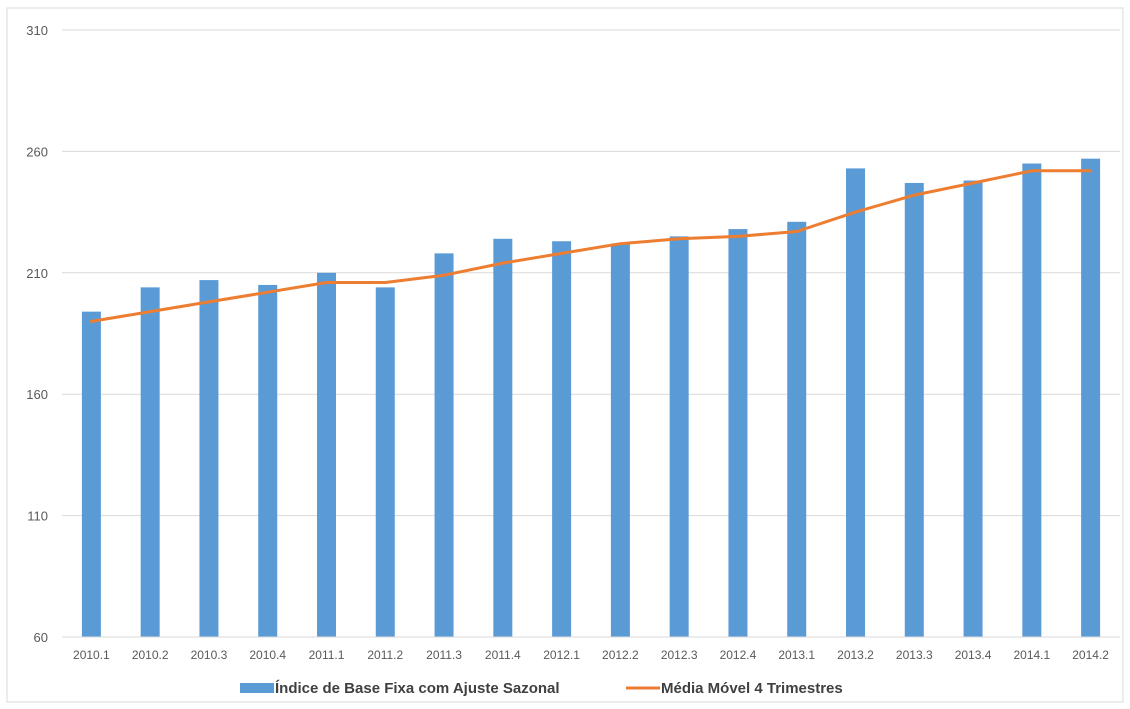 The height and width of the screenshot is (709, 1130). Describe the element at coordinates (150, 655) in the screenshot. I see `x-tick-label: 2010.2` at that location.